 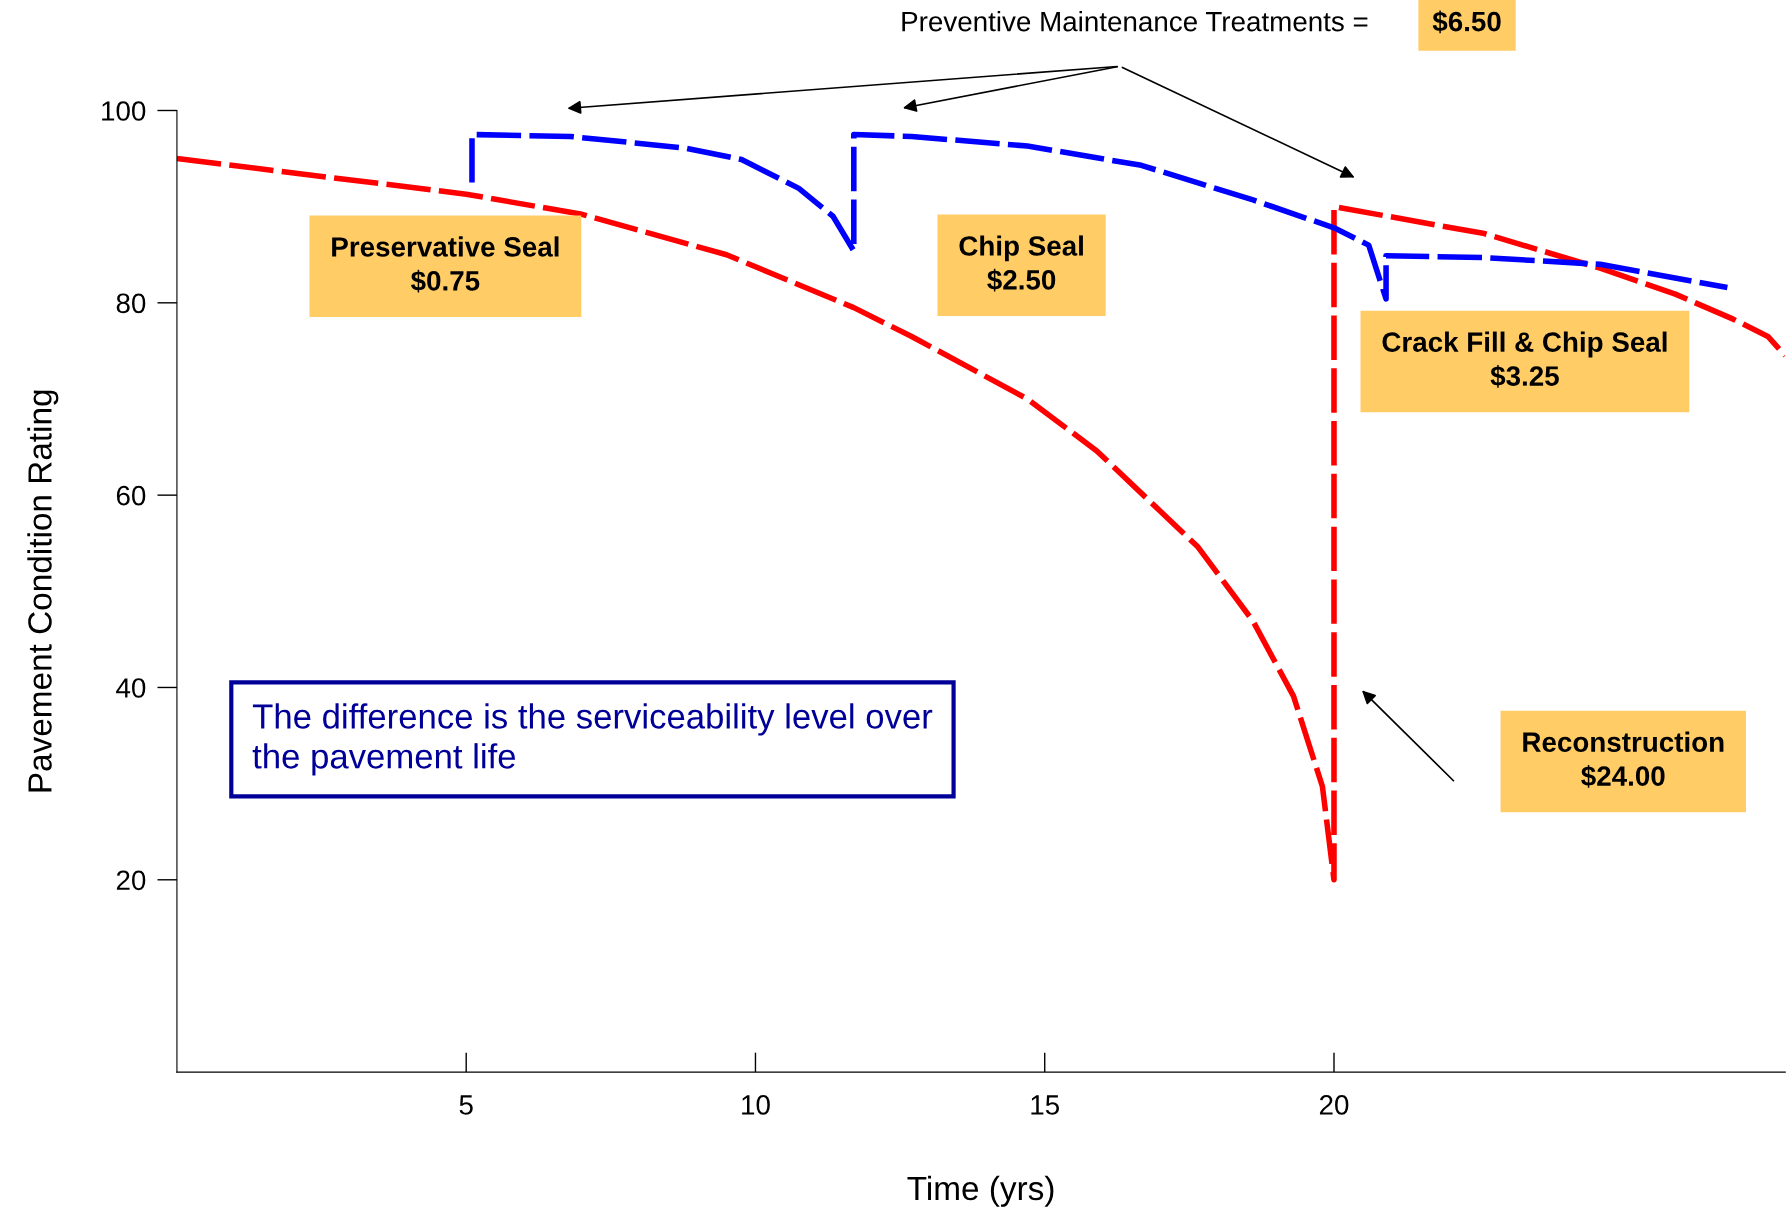 I want to click on annotation: Chip Seal $2.50, so click(x=1021, y=263).